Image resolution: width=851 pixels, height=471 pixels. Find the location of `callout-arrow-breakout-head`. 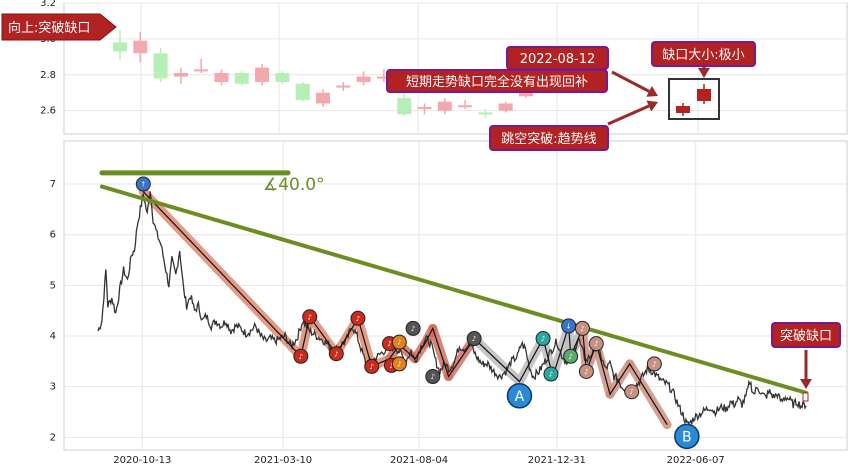

callout-arrow-breakout-head is located at coordinates (806, 384).